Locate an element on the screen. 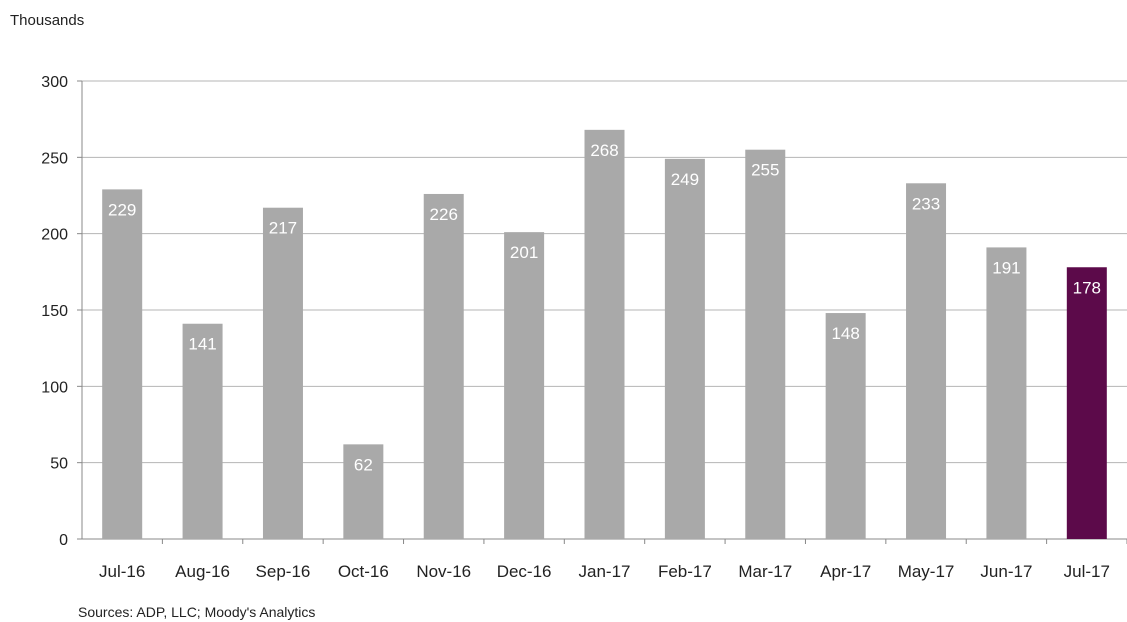  x-tick-label: Feb-17 is located at coordinates (685, 571).